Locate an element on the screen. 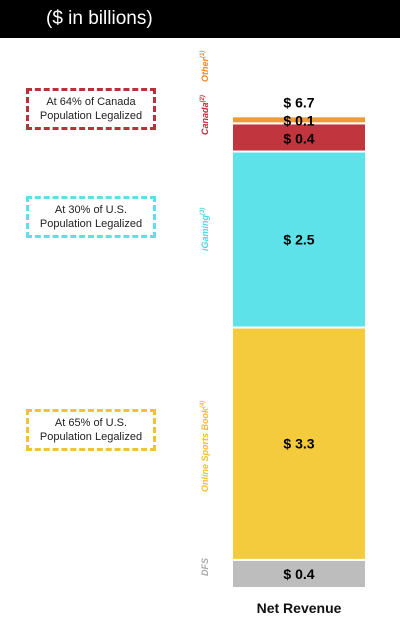  seg-canada is located at coordinates (299, 137).